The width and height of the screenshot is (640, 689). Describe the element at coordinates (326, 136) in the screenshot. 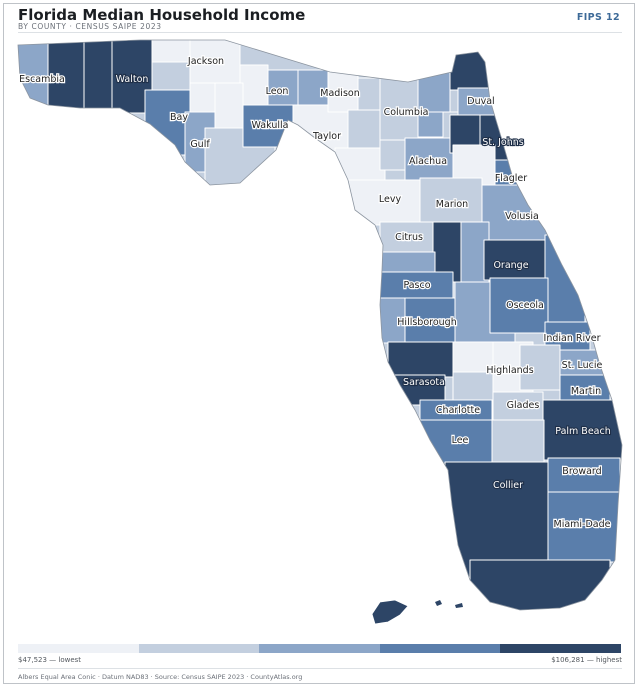

I see `label-taylor: Taylor` at that location.